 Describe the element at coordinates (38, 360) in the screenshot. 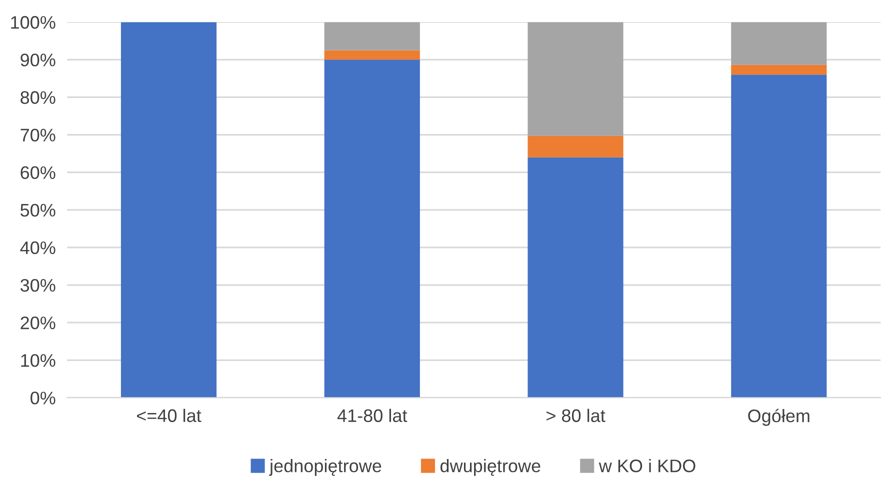

I see `y-tick-label: 10%` at that location.